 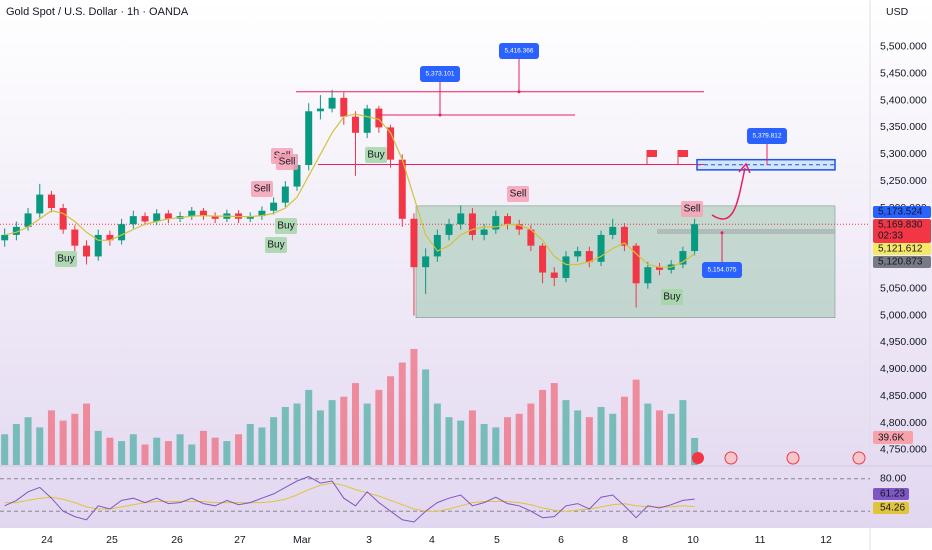 I want to click on note-label: 5,379.812, so click(x=767, y=136).